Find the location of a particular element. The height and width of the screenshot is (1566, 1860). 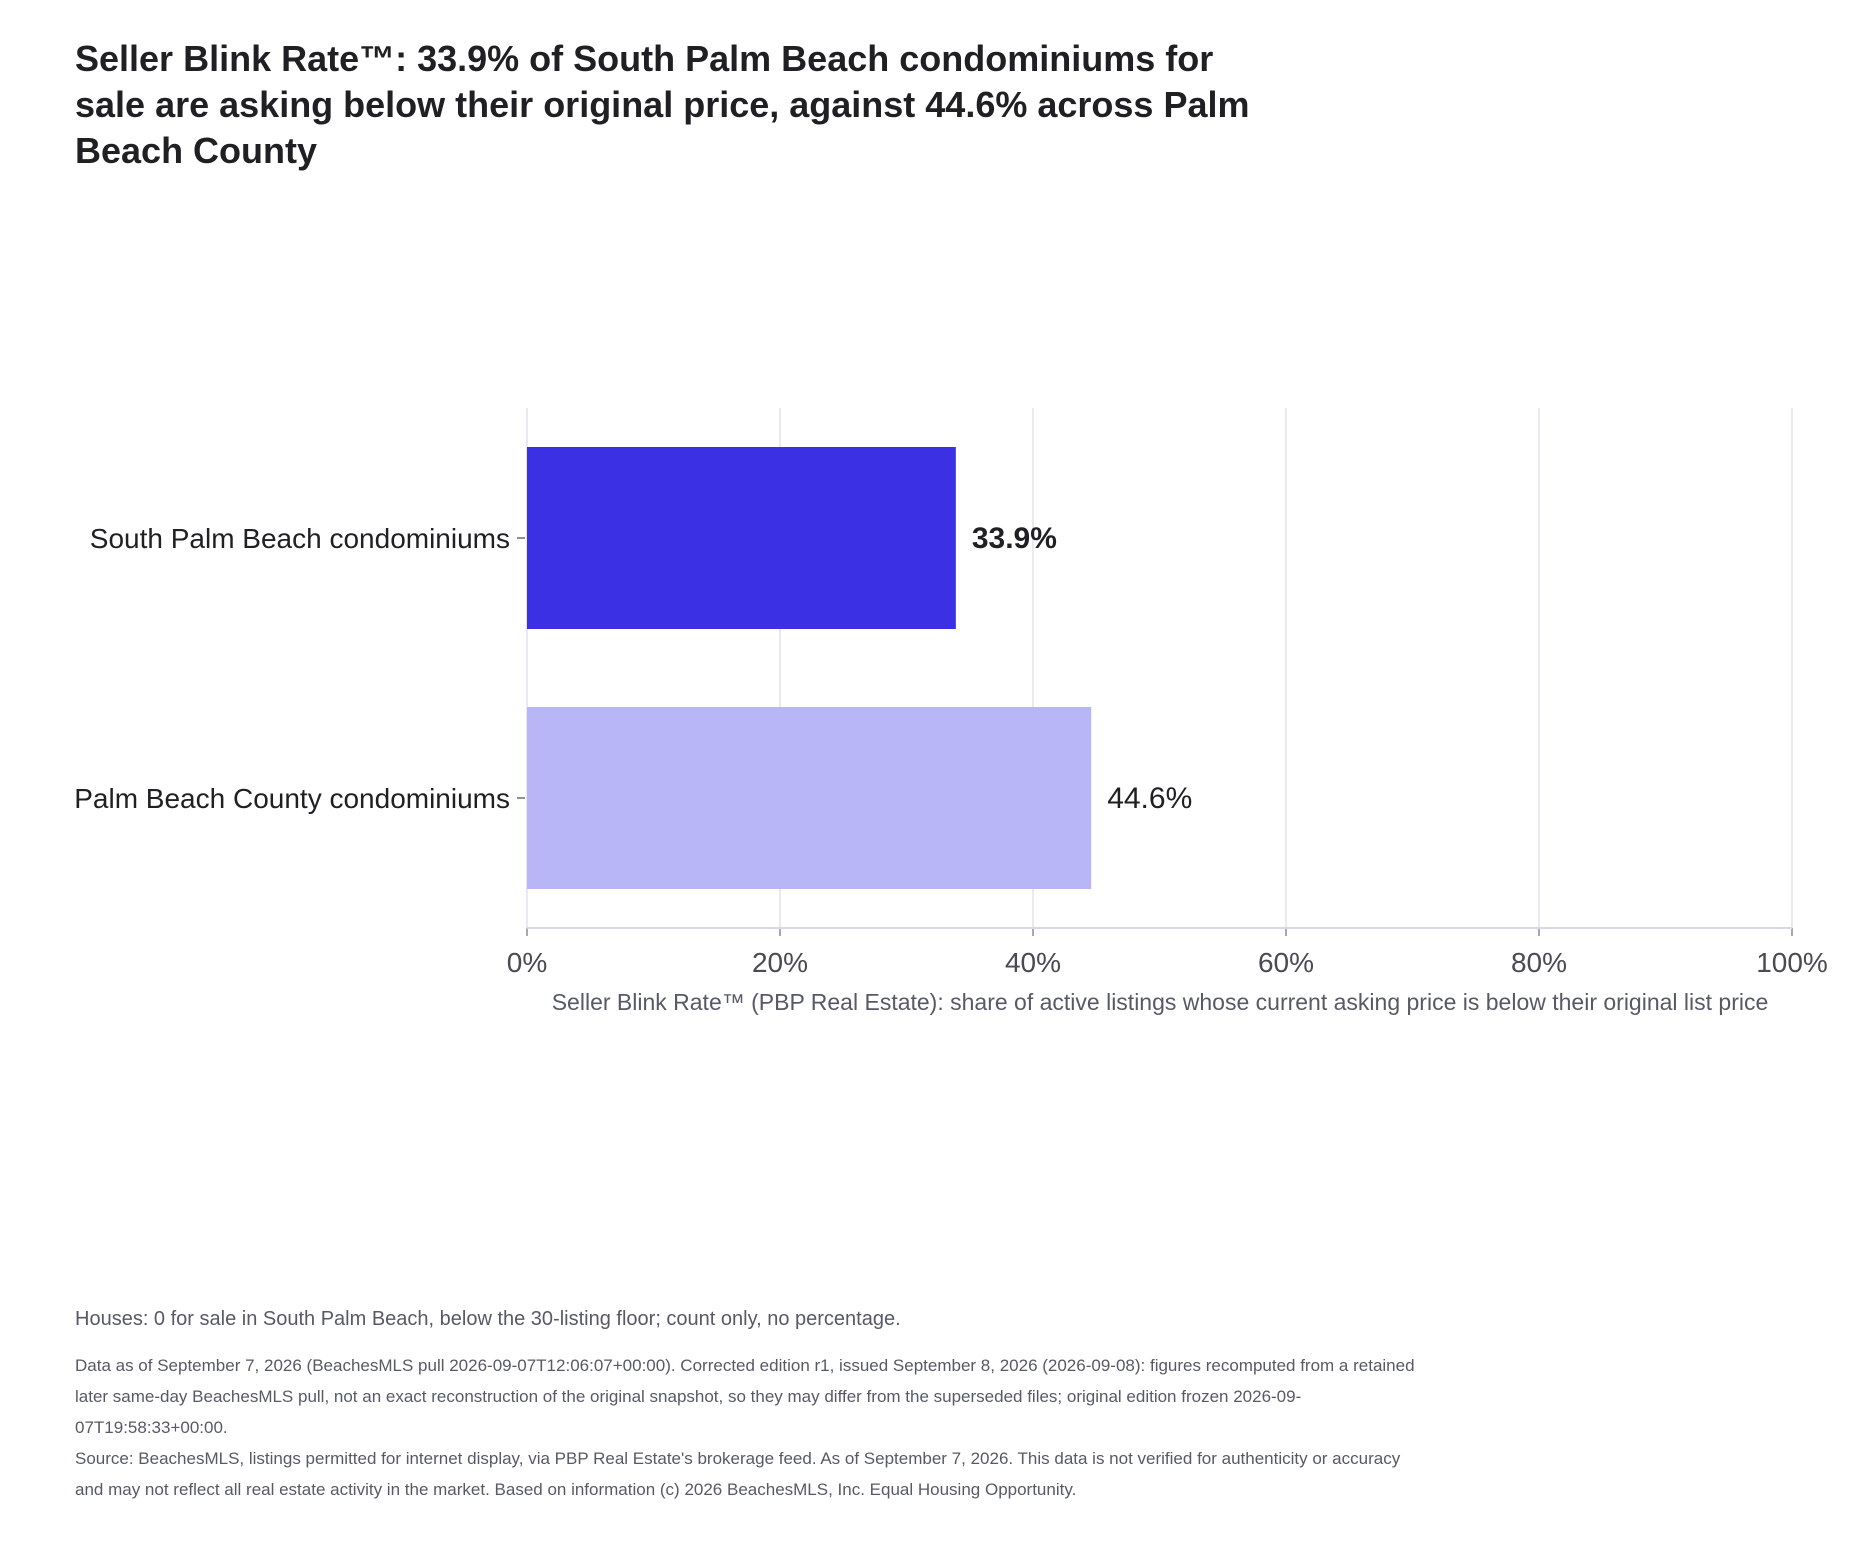

bar-south-palm-beach-condominiums is located at coordinates (741, 538).